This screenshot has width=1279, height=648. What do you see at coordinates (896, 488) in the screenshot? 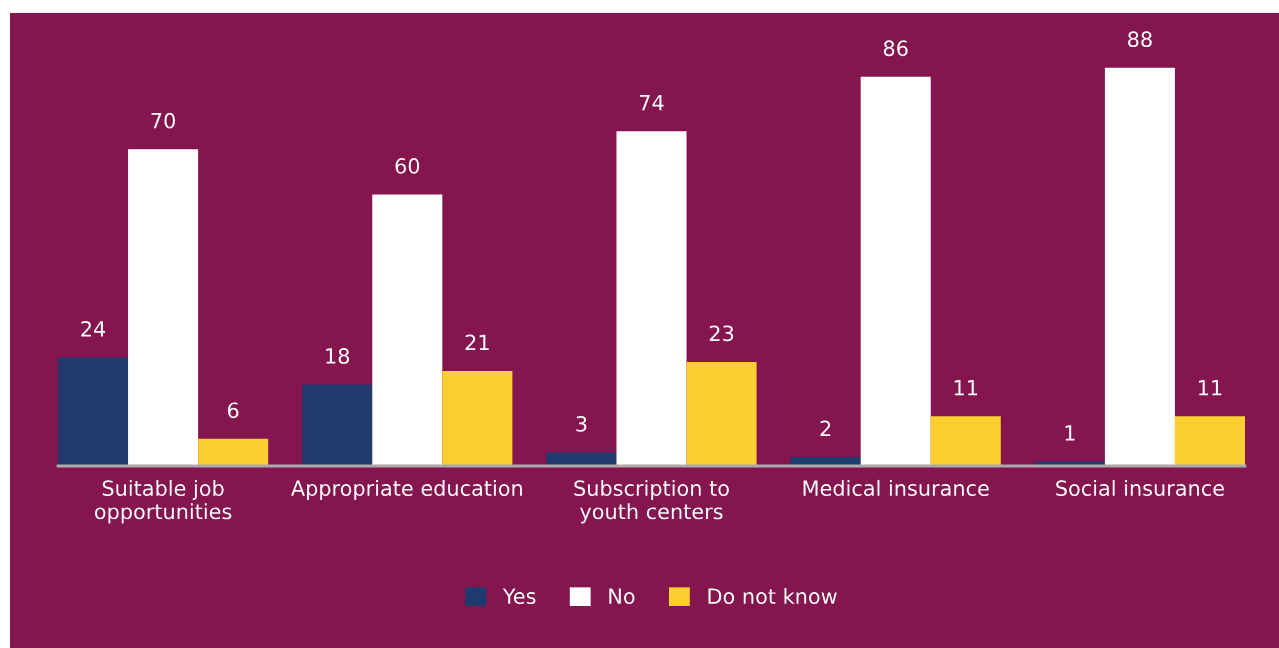
I see `x-tick-label: Medical insurance` at bounding box center [896, 488].